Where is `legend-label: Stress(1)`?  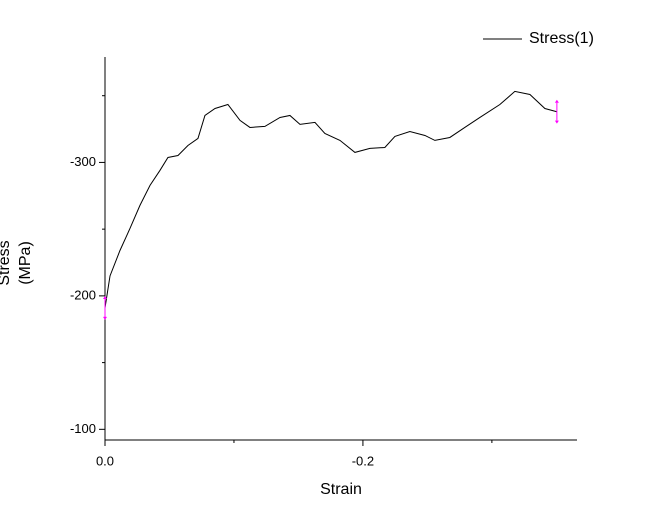
legend-label: Stress(1) is located at coordinates (561, 38).